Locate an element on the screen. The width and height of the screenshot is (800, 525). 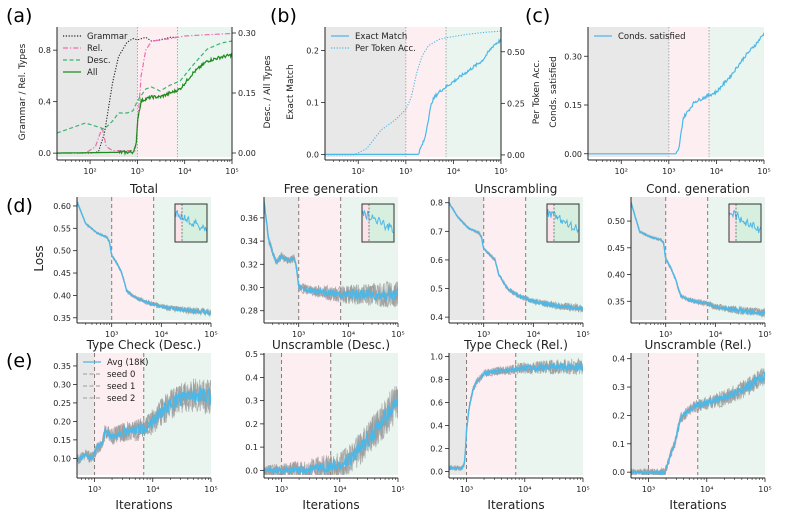
seed-line is located at coordinates (144, 421).